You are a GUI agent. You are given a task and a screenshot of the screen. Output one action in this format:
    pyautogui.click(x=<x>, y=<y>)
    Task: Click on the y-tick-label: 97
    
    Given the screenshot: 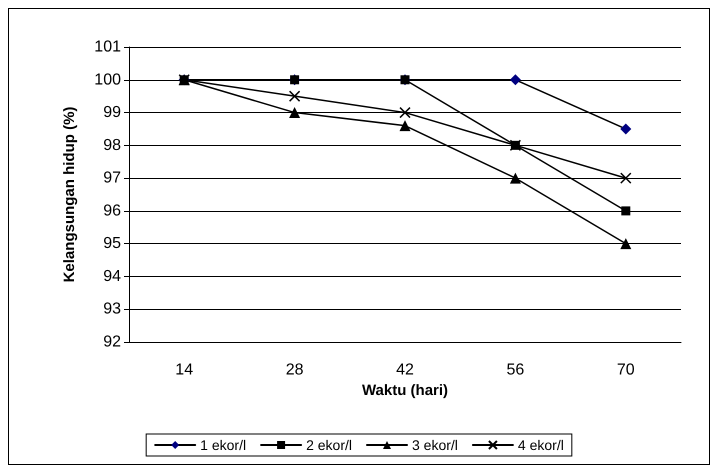 What is the action you would take?
    pyautogui.click(x=112, y=178)
    